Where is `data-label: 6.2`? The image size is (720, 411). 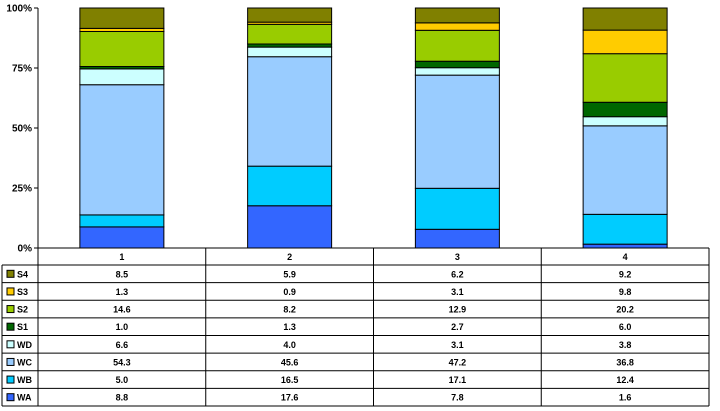 data-label: 6.2 is located at coordinates (457, 274).